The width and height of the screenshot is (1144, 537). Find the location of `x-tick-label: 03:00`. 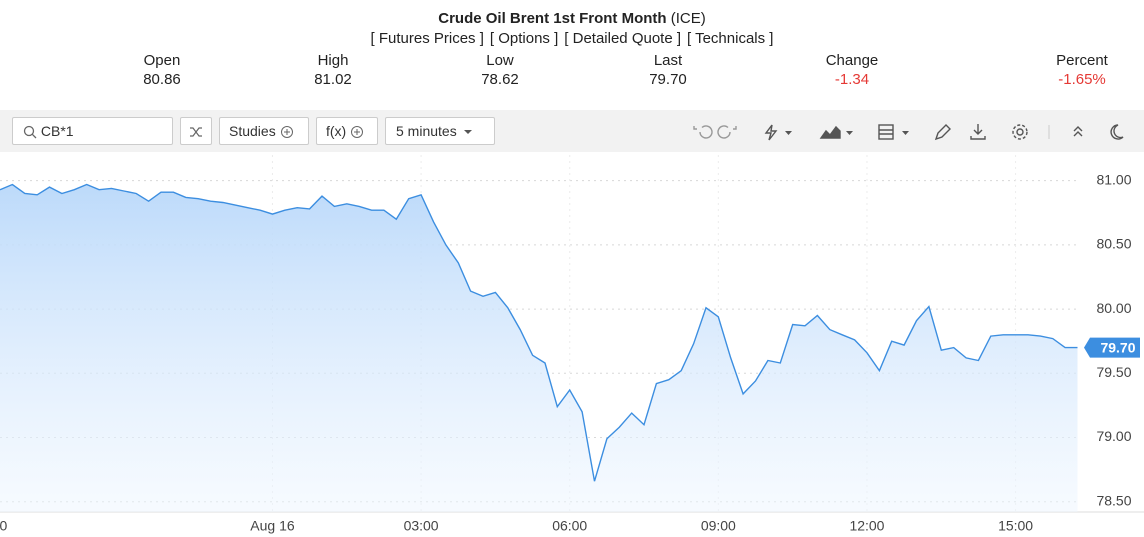

x-tick-label: 03:00 is located at coordinates (421, 526).